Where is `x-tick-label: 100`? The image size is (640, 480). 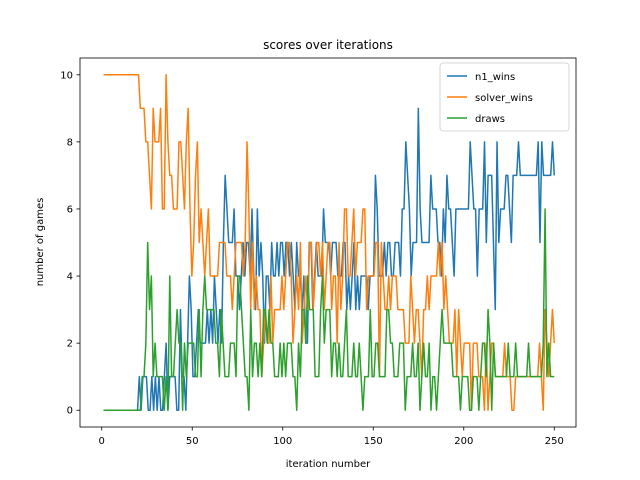 x-tick-label: 100 is located at coordinates (282, 441).